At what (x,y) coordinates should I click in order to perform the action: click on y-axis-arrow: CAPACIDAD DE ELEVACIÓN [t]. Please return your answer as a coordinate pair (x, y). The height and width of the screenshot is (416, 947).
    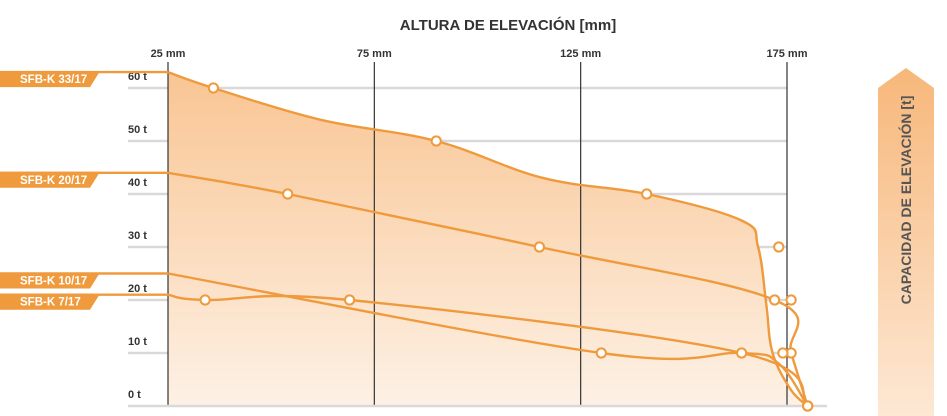
    Looking at the image, I should click on (906, 242).